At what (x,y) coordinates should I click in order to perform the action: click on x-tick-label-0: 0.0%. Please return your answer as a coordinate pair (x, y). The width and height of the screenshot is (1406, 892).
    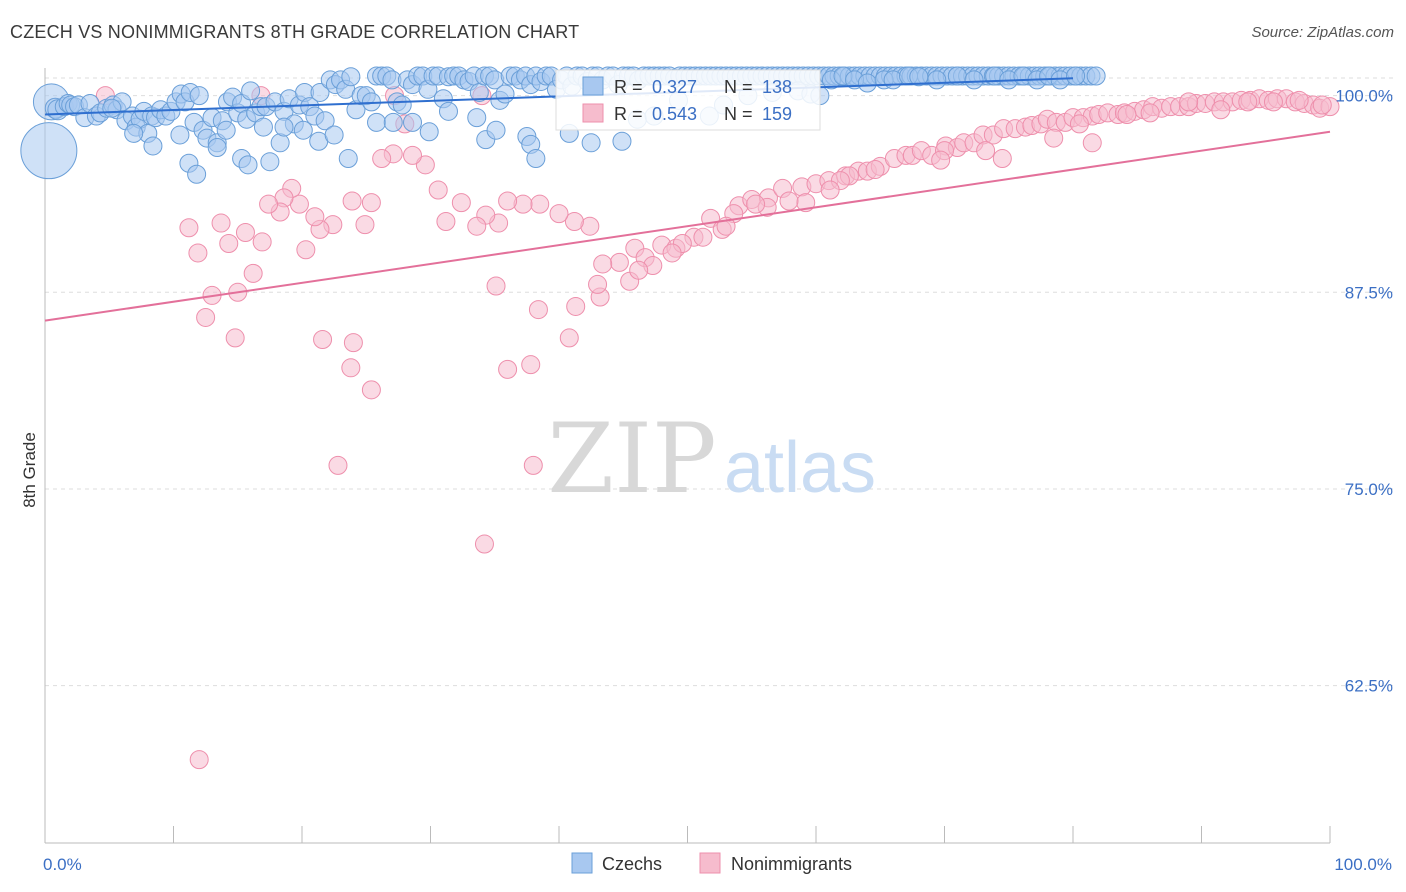
    Looking at the image, I should click on (62, 864).